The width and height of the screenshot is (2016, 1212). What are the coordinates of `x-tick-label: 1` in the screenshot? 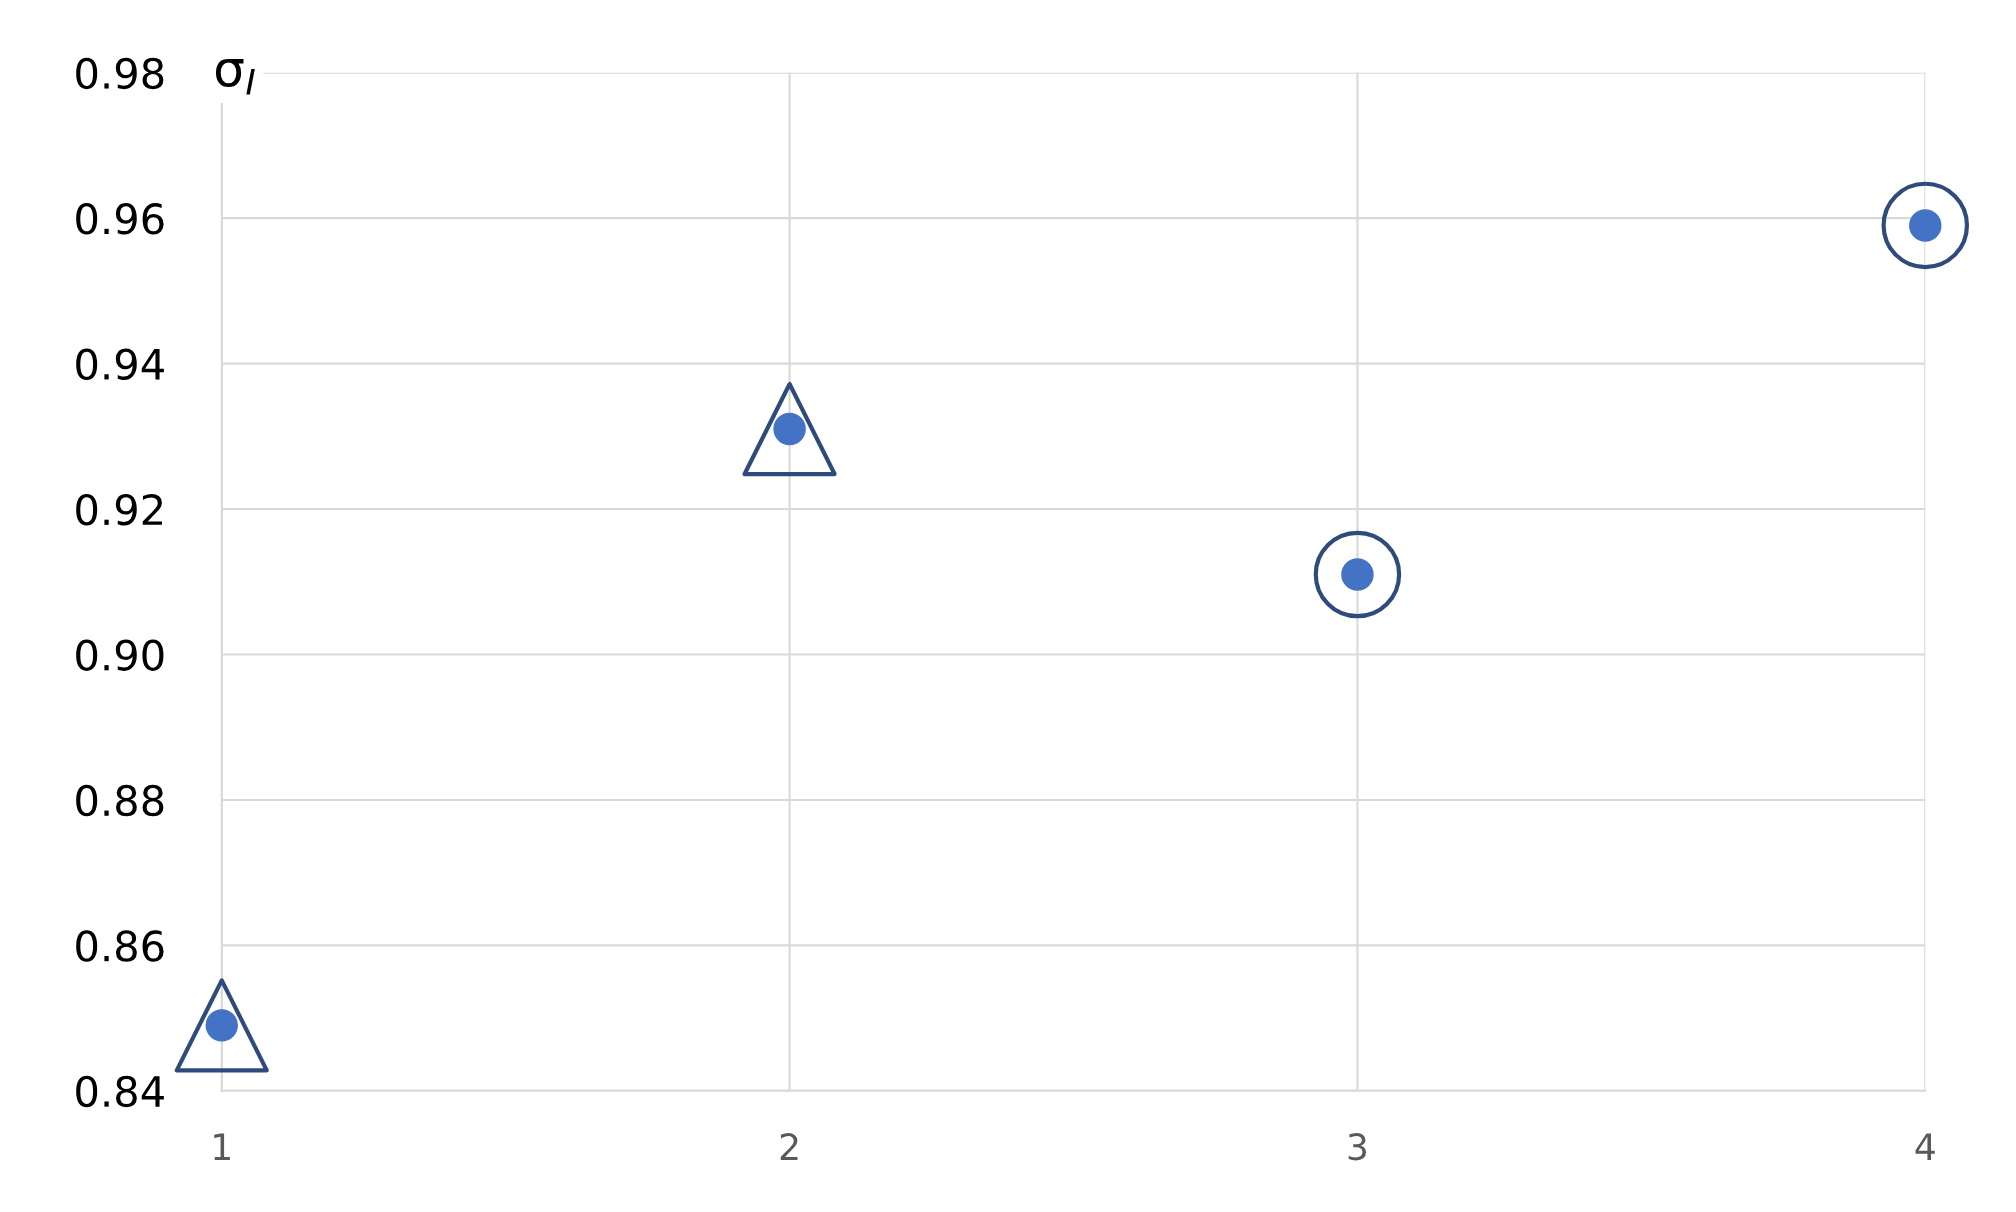 It's located at (222, 1146).